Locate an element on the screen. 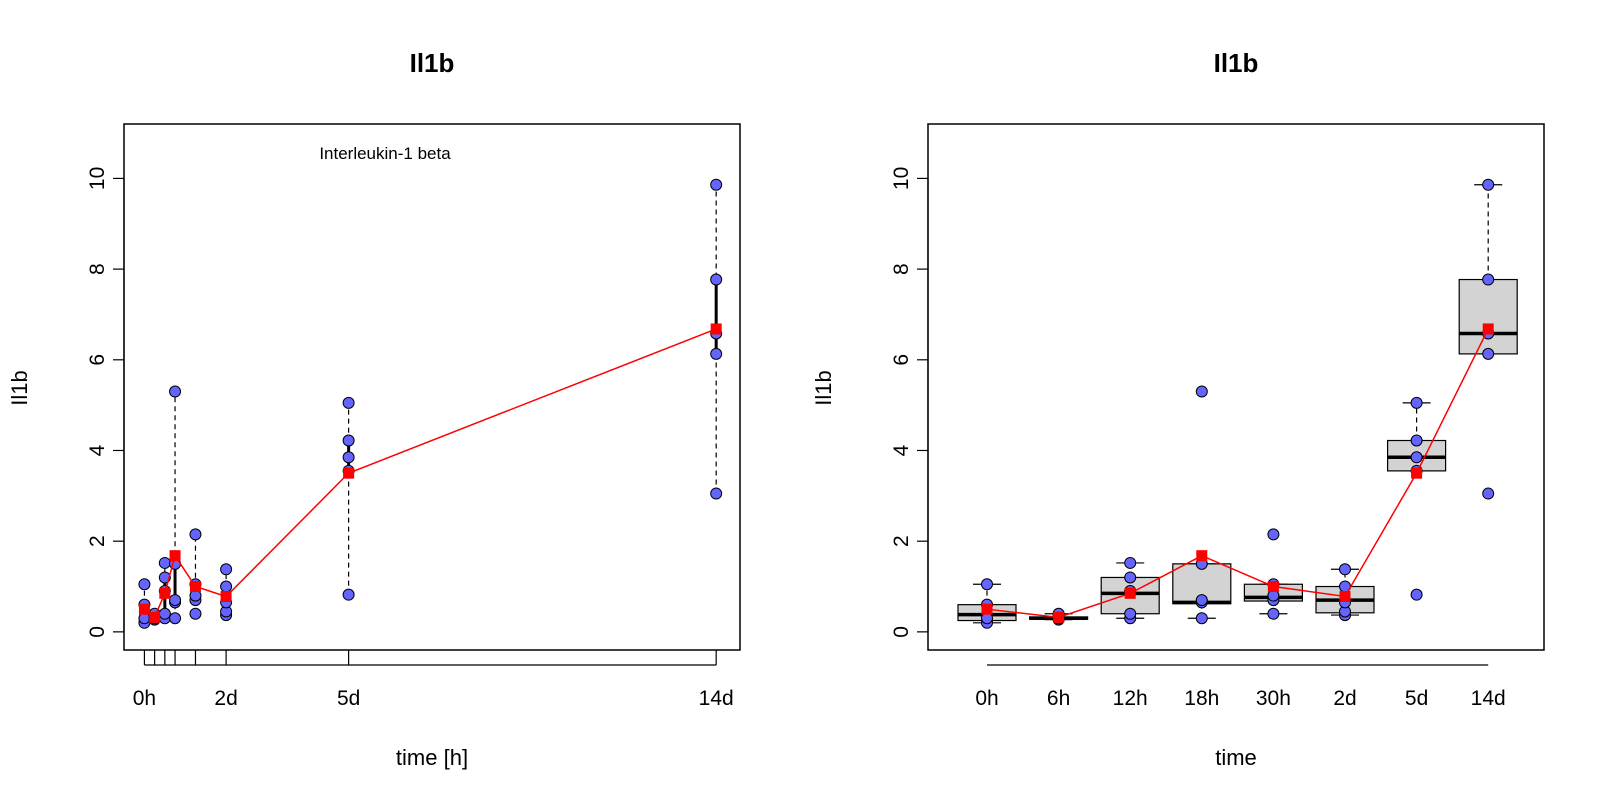 The width and height of the screenshot is (1600, 800). left-chart-annotation: Interleukin-1 beta is located at coordinates (385, 153).